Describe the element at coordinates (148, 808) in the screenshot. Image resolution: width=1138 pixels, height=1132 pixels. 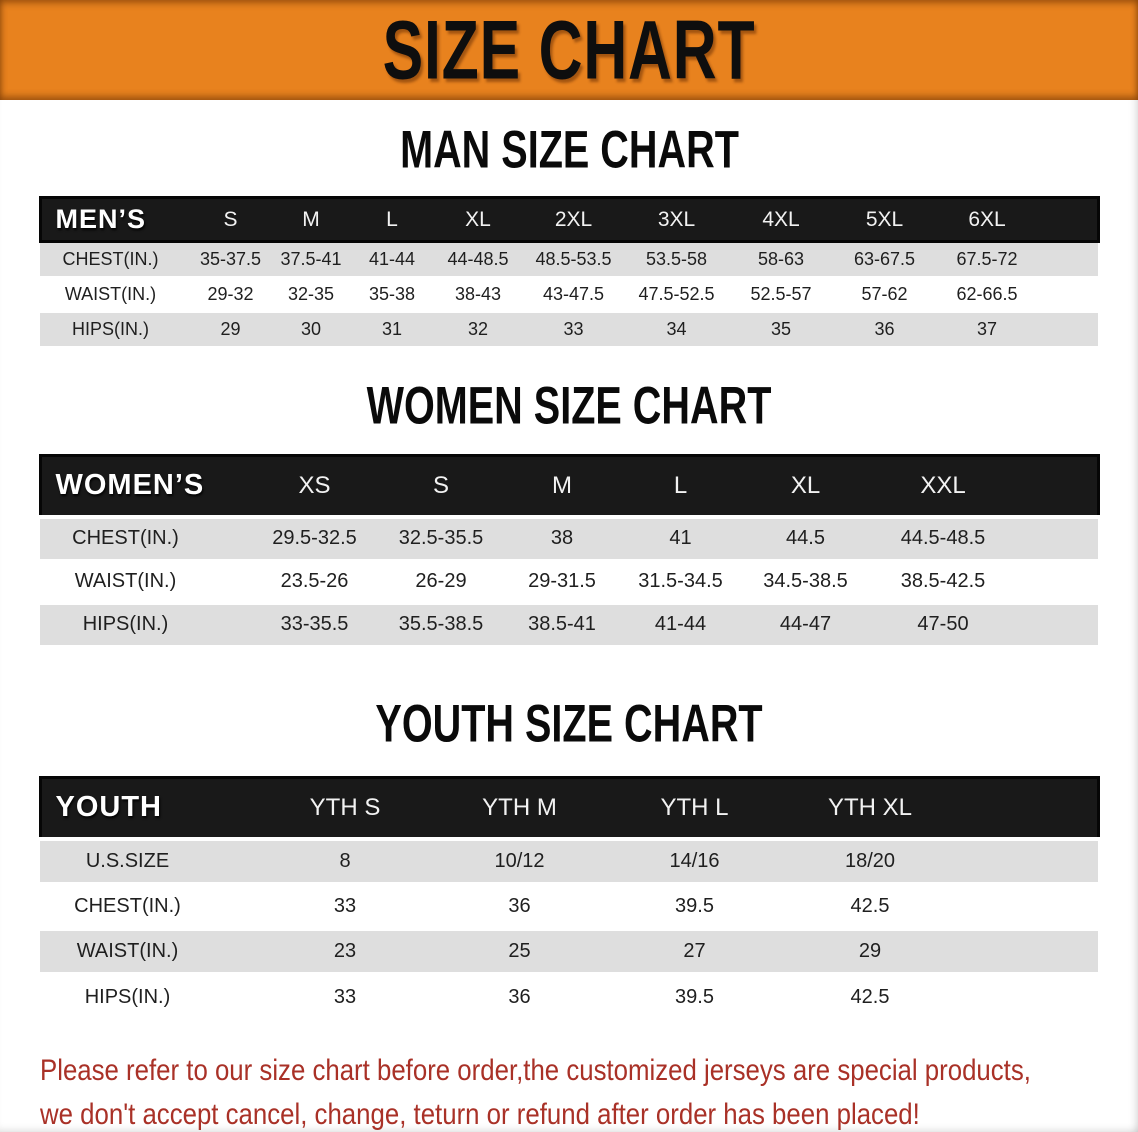
I see `youth-group-label: YOUTH` at that location.